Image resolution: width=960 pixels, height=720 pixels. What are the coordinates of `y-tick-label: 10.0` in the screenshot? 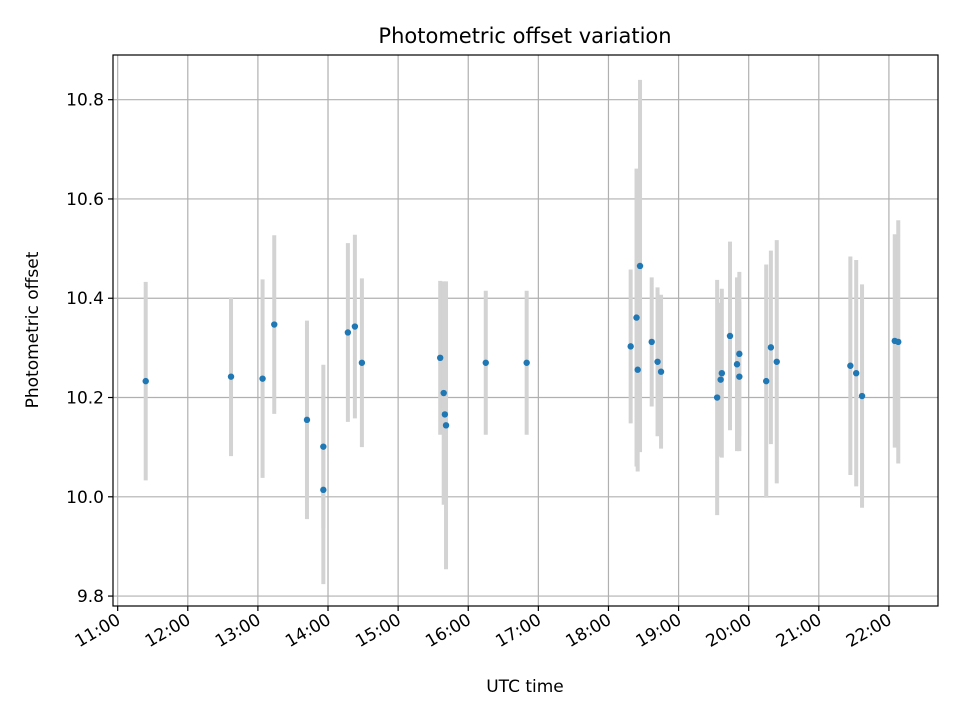 It's located at (85, 498).